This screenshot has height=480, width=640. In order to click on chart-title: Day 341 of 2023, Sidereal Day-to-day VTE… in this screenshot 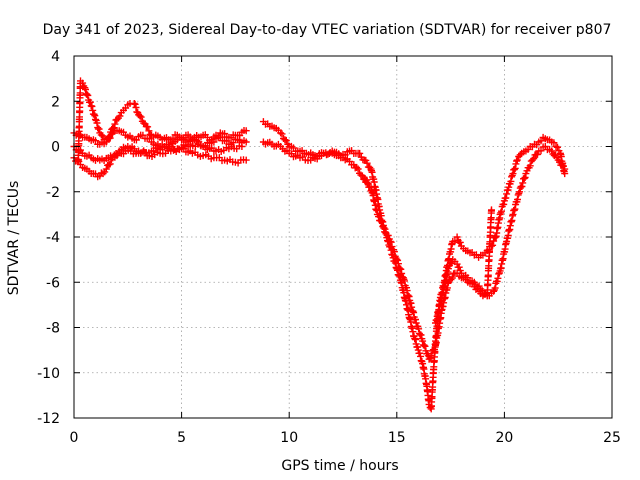, I will do `click(327, 30)`.